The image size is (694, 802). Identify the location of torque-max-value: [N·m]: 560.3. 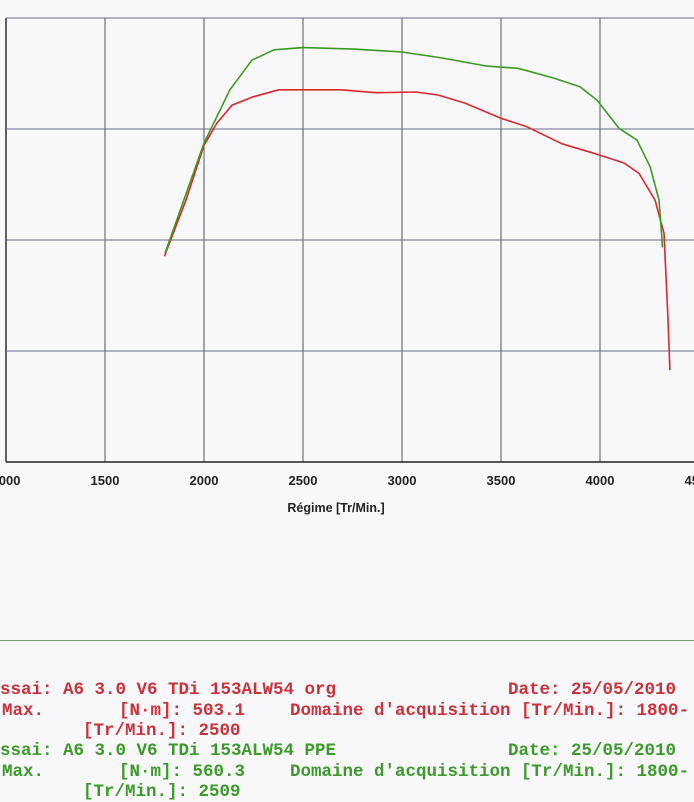
(182, 772).